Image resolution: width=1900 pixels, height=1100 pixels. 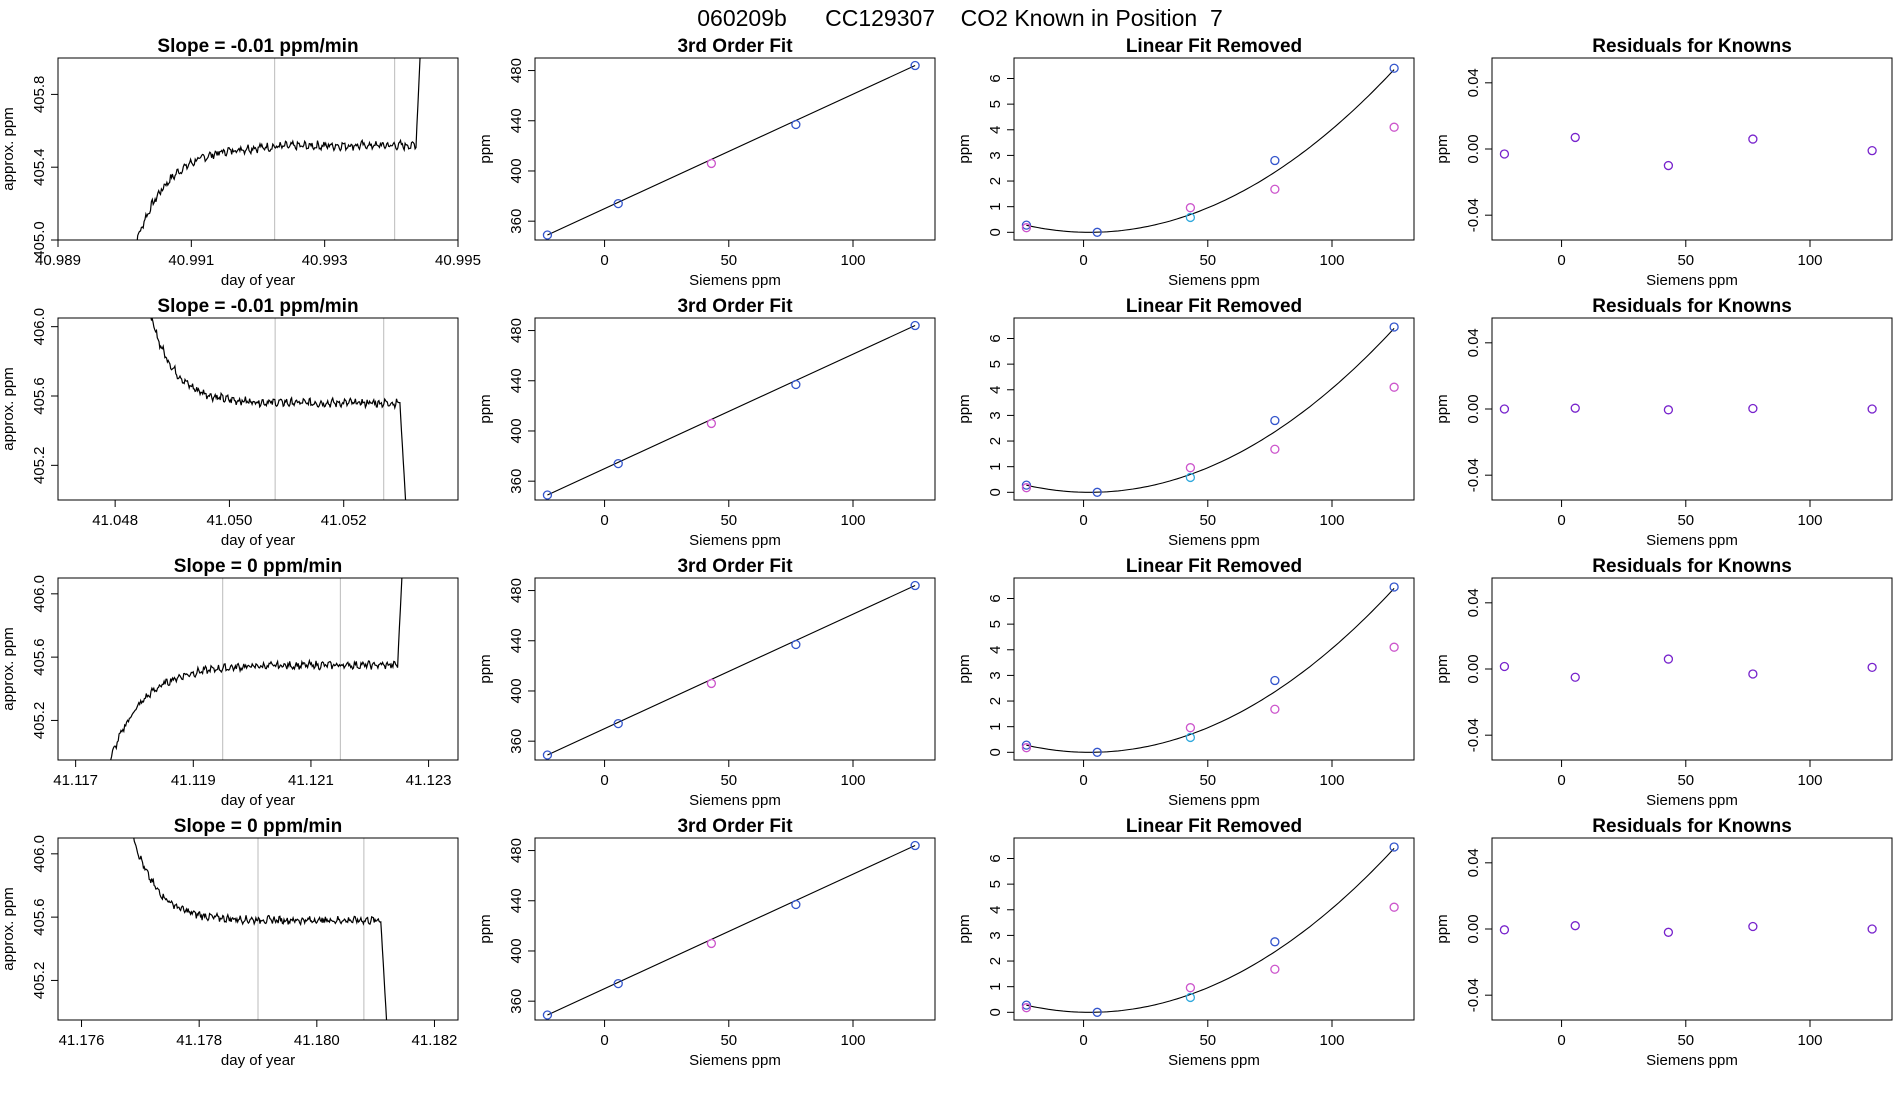 I want to click on x-tick-label: 41.178, so click(x=199, y=1040).